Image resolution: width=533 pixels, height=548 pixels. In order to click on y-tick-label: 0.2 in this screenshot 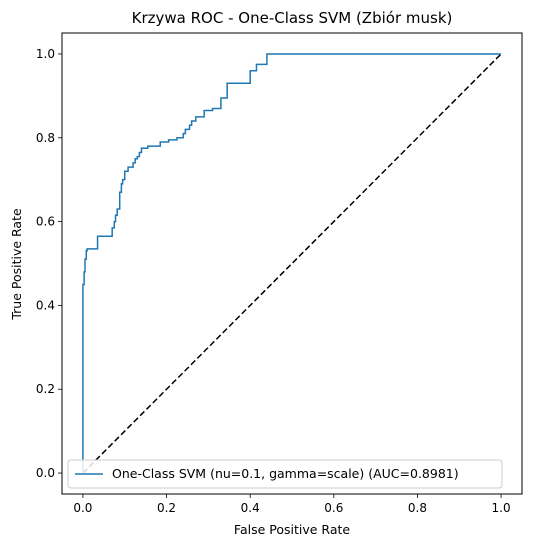, I will do `click(45, 389)`.